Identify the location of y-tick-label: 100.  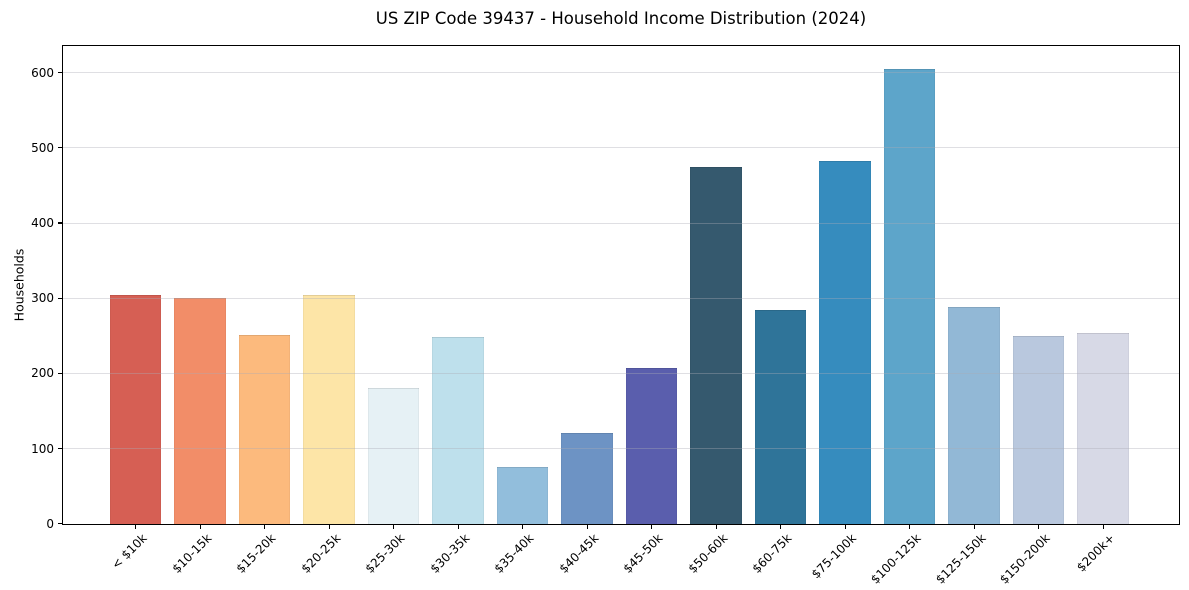
(42, 448).